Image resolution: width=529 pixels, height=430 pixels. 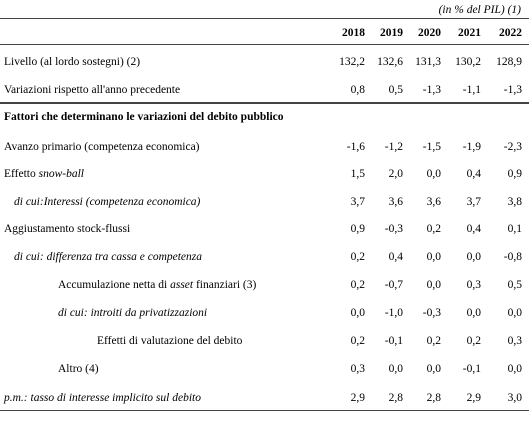 What do you see at coordinates (471, 90) in the screenshot?
I see `cell-value: -1,1` at bounding box center [471, 90].